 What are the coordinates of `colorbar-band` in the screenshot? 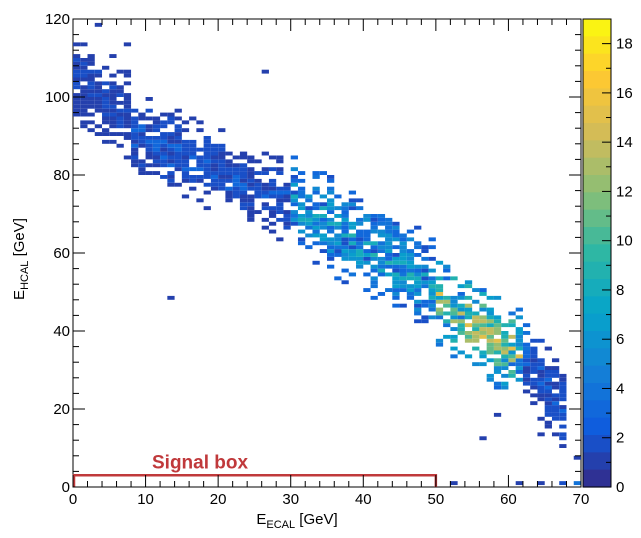 It's located at (597, 409).